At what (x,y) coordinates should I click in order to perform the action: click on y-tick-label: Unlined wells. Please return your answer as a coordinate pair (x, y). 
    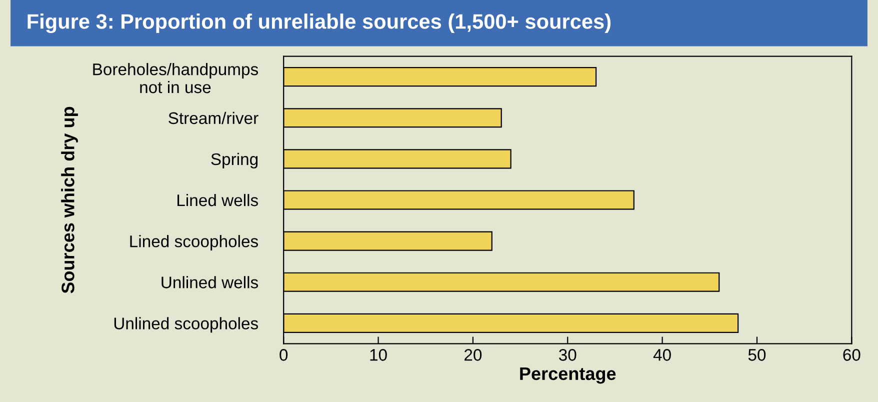
    Looking at the image, I should click on (210, 282).